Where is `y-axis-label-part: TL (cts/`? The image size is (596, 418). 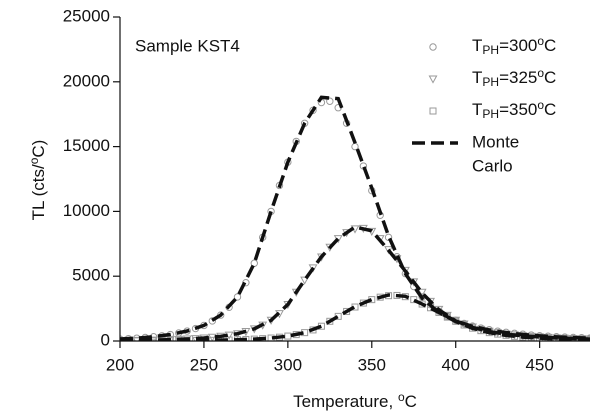 y-axis-label-part: TL (cts/ is located at coordinates (38, 192).